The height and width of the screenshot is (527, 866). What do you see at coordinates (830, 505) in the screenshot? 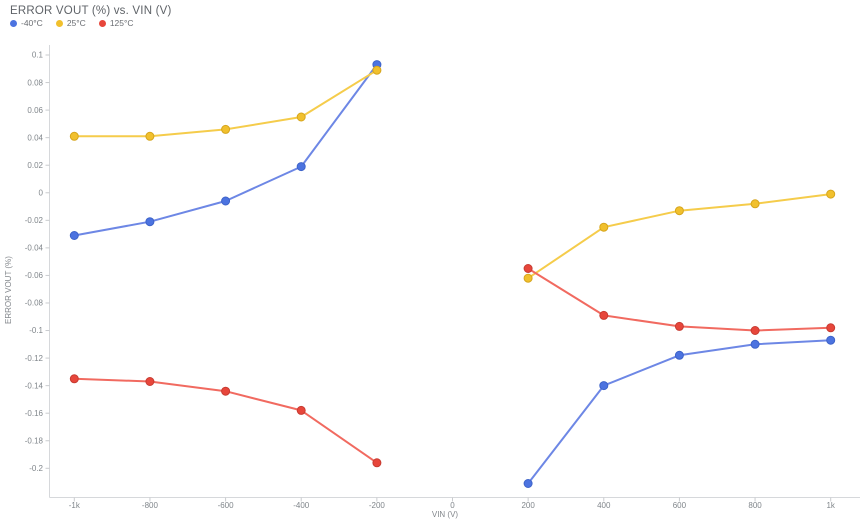
I see `x-tick-label: 1k` at bounding box center [830, 505].